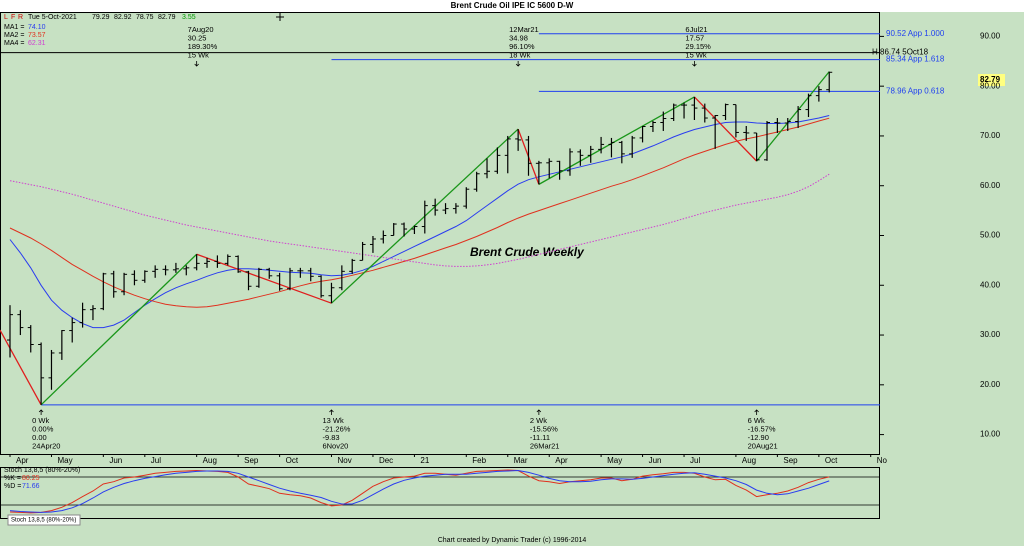  I want to click on y-tick-label: 70.00, so click(990, 135).